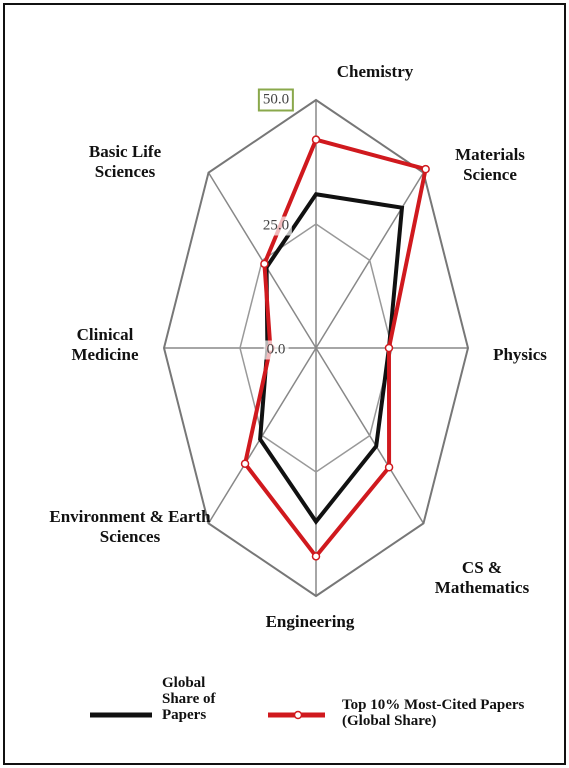 The image size is (569, 768). Describe the element at coordinates (276, 350) in the screenshot. I see `tick-label: 0.0` at that location.